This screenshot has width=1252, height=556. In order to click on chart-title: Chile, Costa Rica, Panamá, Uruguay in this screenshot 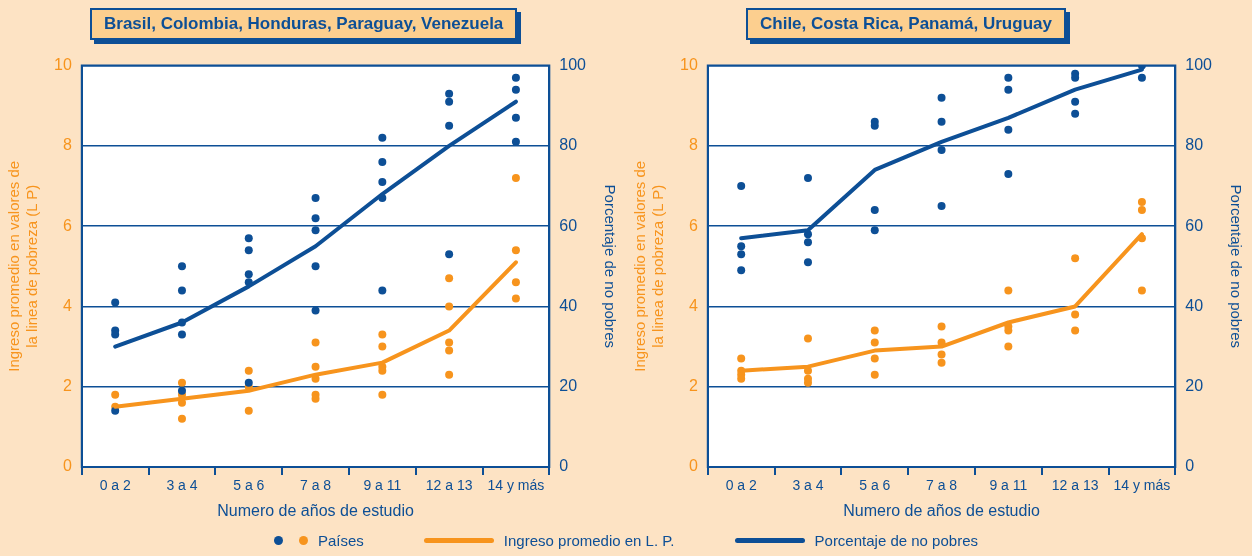, I will do `click(906, 24)`.